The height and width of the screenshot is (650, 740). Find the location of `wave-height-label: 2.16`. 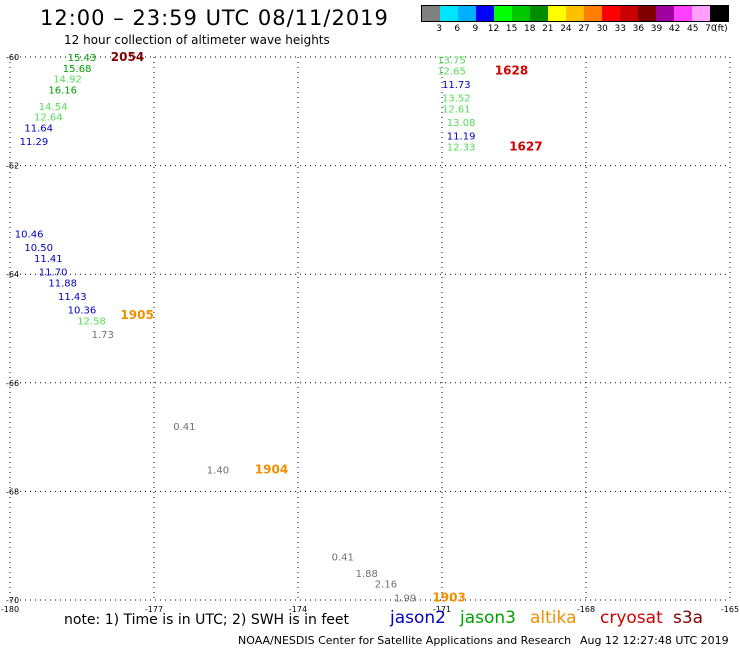

wave-height-label: 2.16 is located at coordinates (386, 585).